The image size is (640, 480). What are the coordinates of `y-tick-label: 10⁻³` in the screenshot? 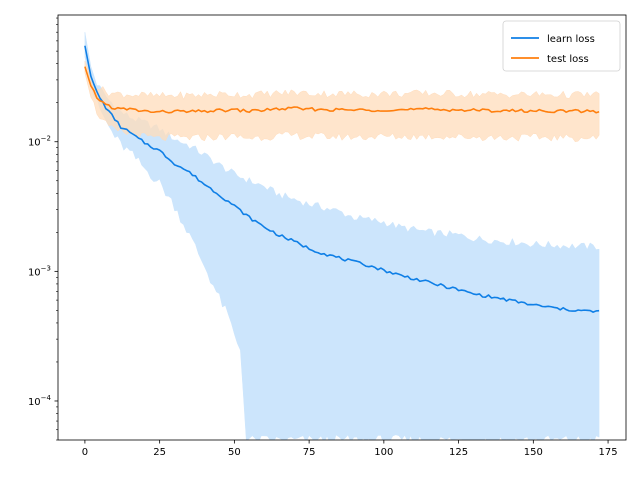 It's located at (39, 271).